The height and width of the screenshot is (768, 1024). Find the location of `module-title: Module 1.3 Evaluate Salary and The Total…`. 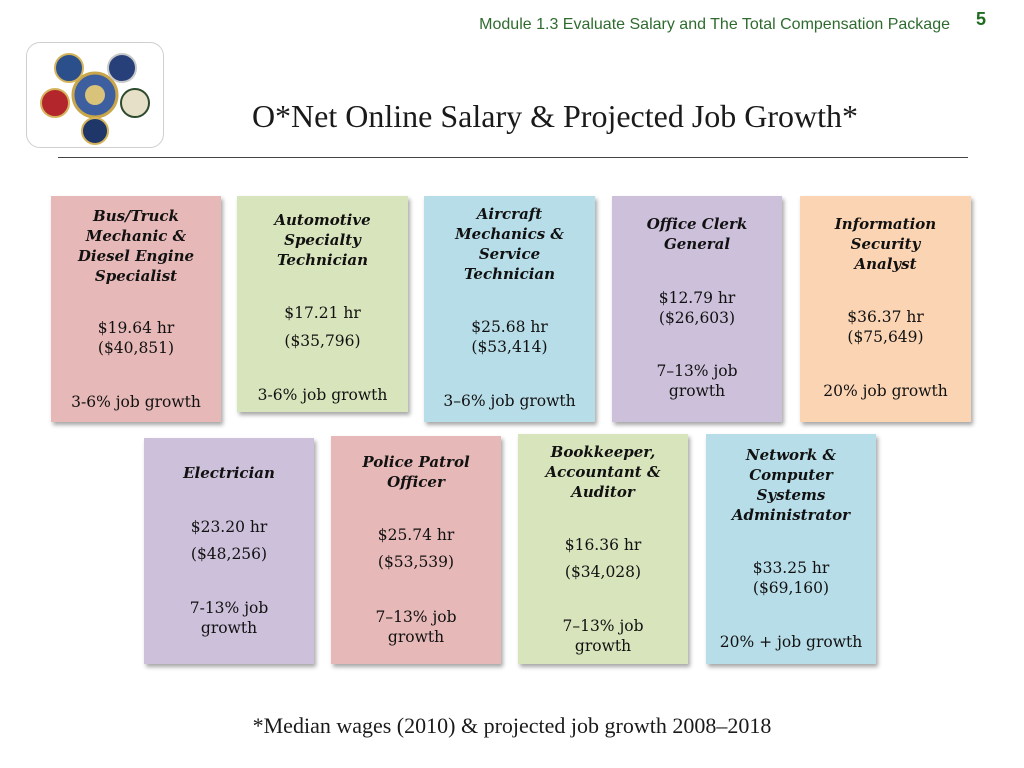

module-title: Module 1.3 Evaluate Salary and The Total… is located at coordinates (714, 24).